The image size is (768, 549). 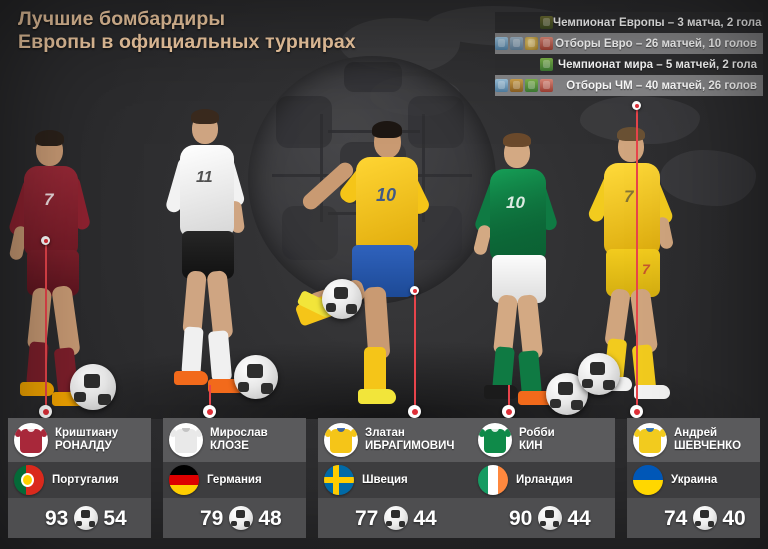 What do you see at coordinates (57, 518) in the screenshot?
I see `matches-count: 93` at bounding box center [57, 518].